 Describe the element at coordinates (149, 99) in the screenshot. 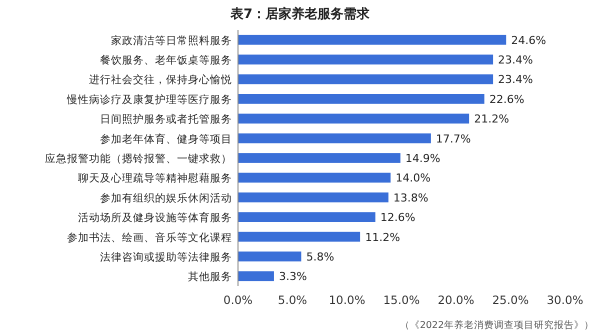

I see `y-tick-label: 慢性病诊疗及康复护理等医疗服务` at that location.